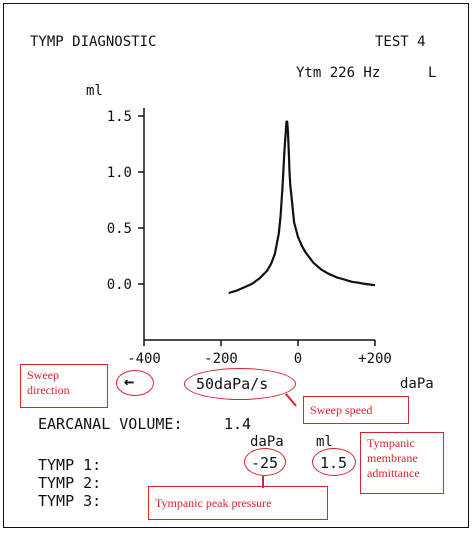 The height and width of the screenshot is (533, 474). What do you see at coordinates (402, 463) in the screenshot?
I see `admittance-annotation: Tympanic membrane admittance` at bounding box center [402, 463].